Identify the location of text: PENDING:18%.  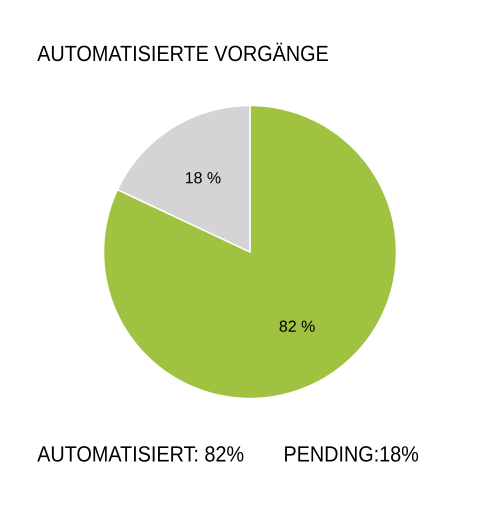
(351, 454).